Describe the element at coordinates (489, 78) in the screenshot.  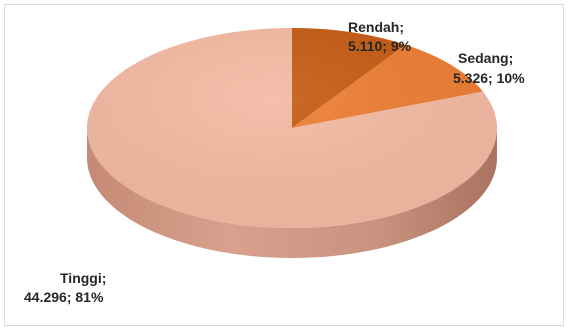
I see `slice-value-label-sedang: 5.326; 10%` at that location.